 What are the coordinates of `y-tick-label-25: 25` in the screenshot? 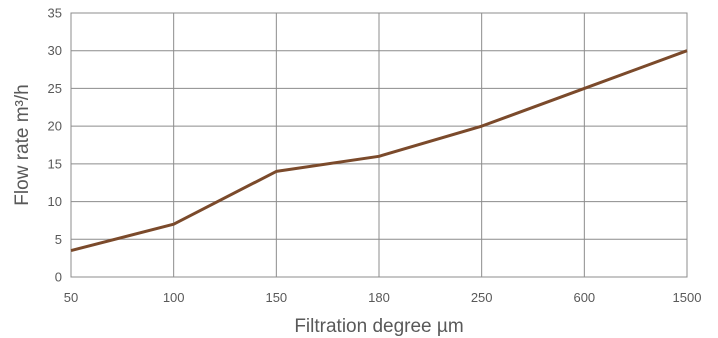 It's located at (55, 88).